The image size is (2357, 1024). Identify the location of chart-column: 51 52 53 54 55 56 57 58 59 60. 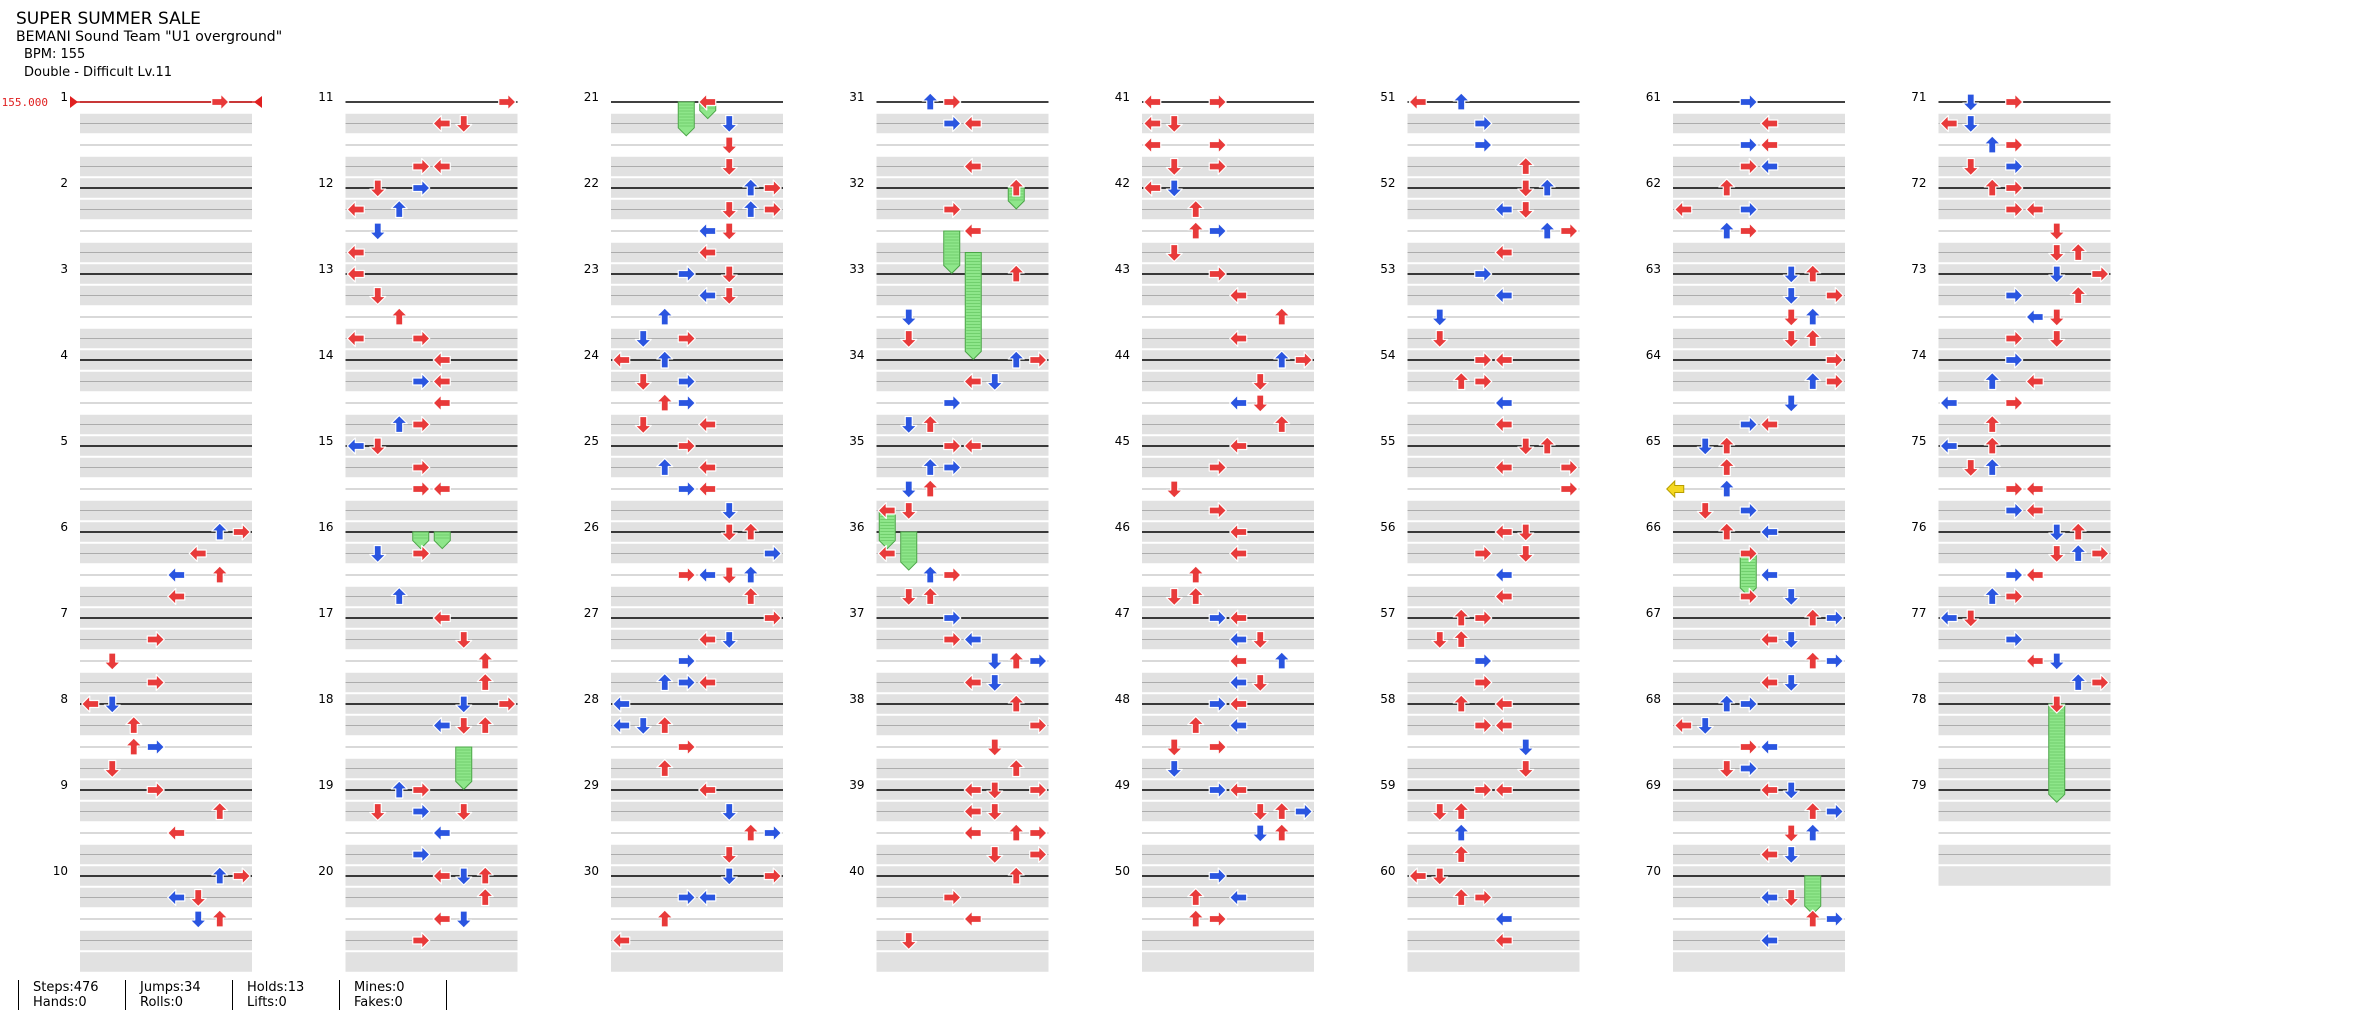
(1480, 531).